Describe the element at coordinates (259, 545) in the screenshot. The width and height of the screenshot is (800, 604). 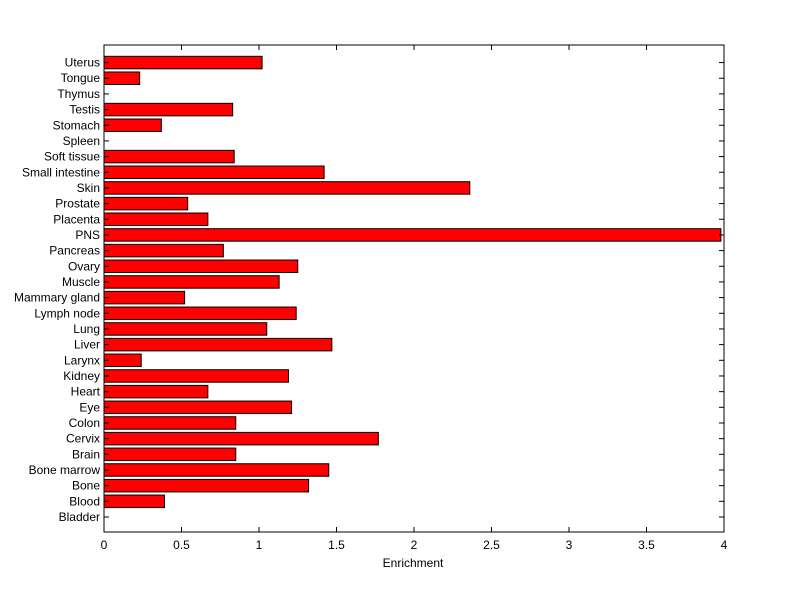
I see `x-tick-label: 1` at that location.